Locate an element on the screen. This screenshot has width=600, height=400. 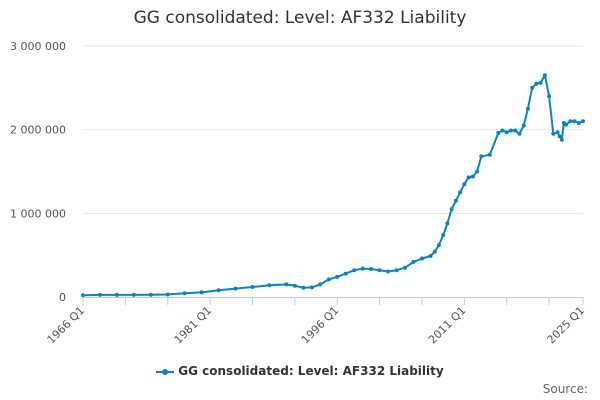
y-tick-label: 0 is located at coordinates (62, 297).